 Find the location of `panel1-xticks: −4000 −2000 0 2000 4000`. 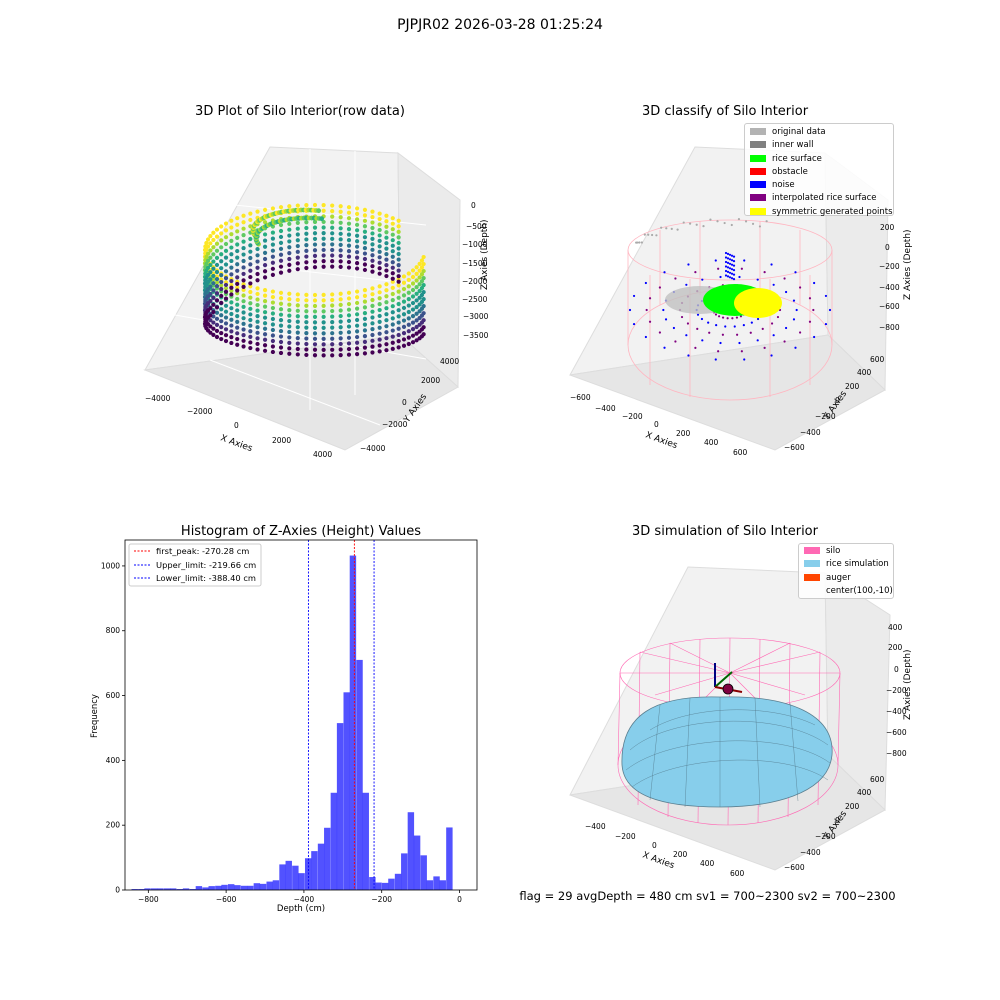

panel1-xticks: −4000 −2000 0 2000 4000 is located at coordinates (238, 426).